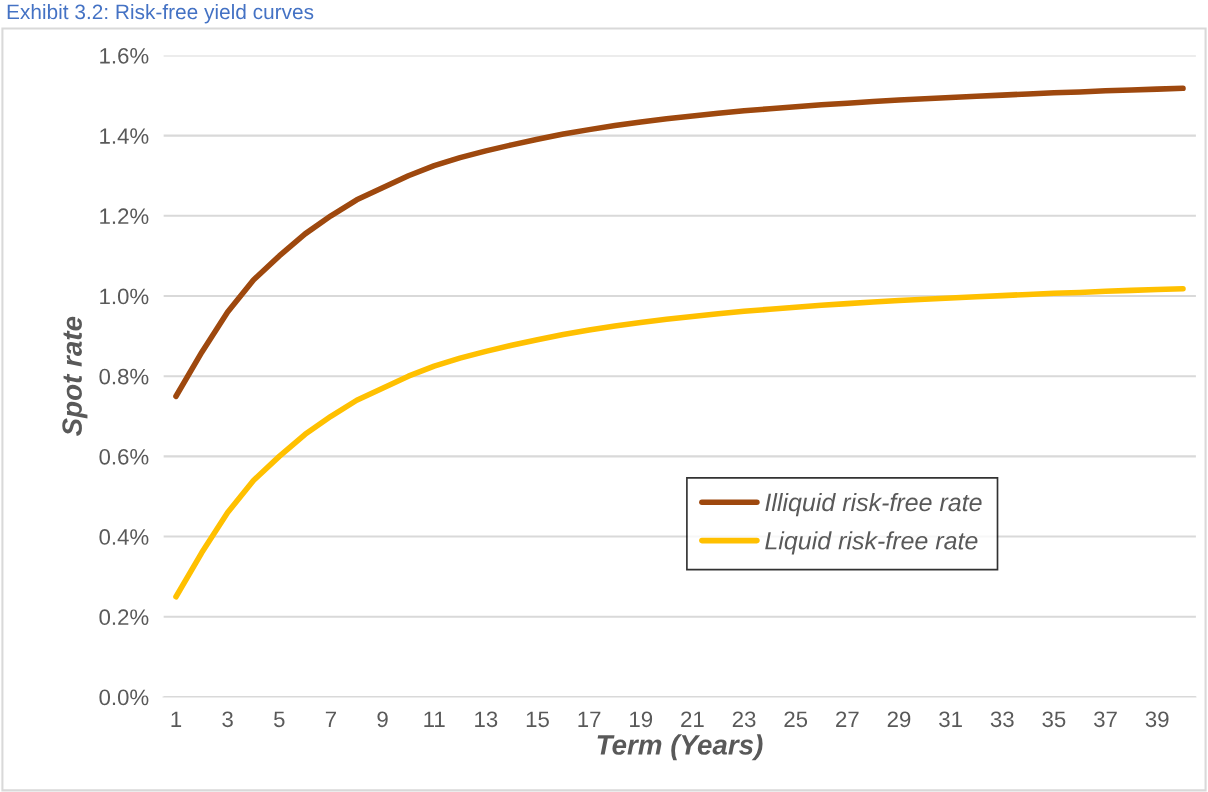 The image size is (1208, 792). Describe the element at coordinates (382, 719) in the screenshot. I see `x-tick-label: 9` at that location.